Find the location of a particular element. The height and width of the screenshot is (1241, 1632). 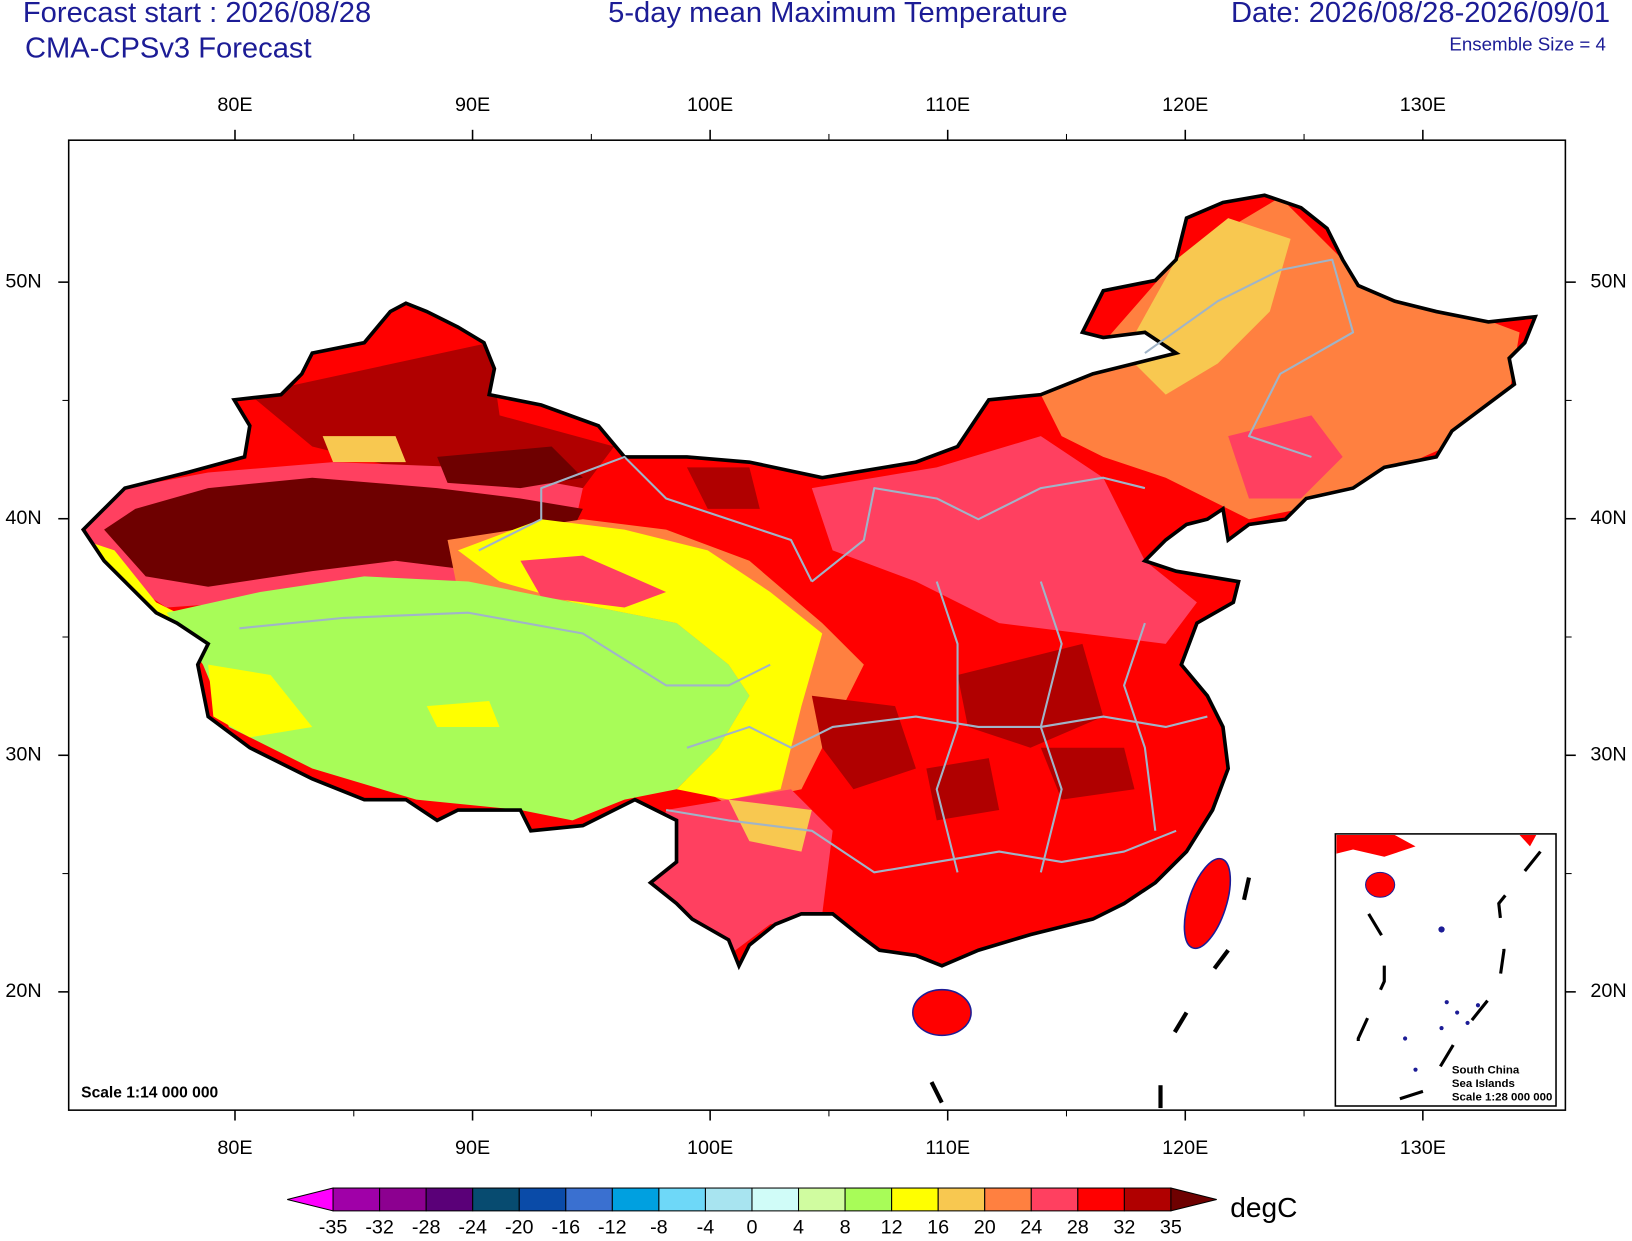

boundary-dashes is located at coordinates (1090, 994).